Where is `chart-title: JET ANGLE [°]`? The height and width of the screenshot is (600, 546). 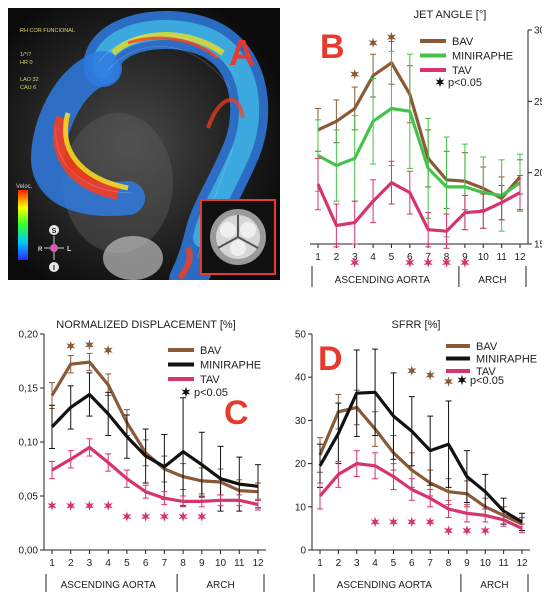 chart-title: JET ANGLE [°] is located at coordinates (450, 15).